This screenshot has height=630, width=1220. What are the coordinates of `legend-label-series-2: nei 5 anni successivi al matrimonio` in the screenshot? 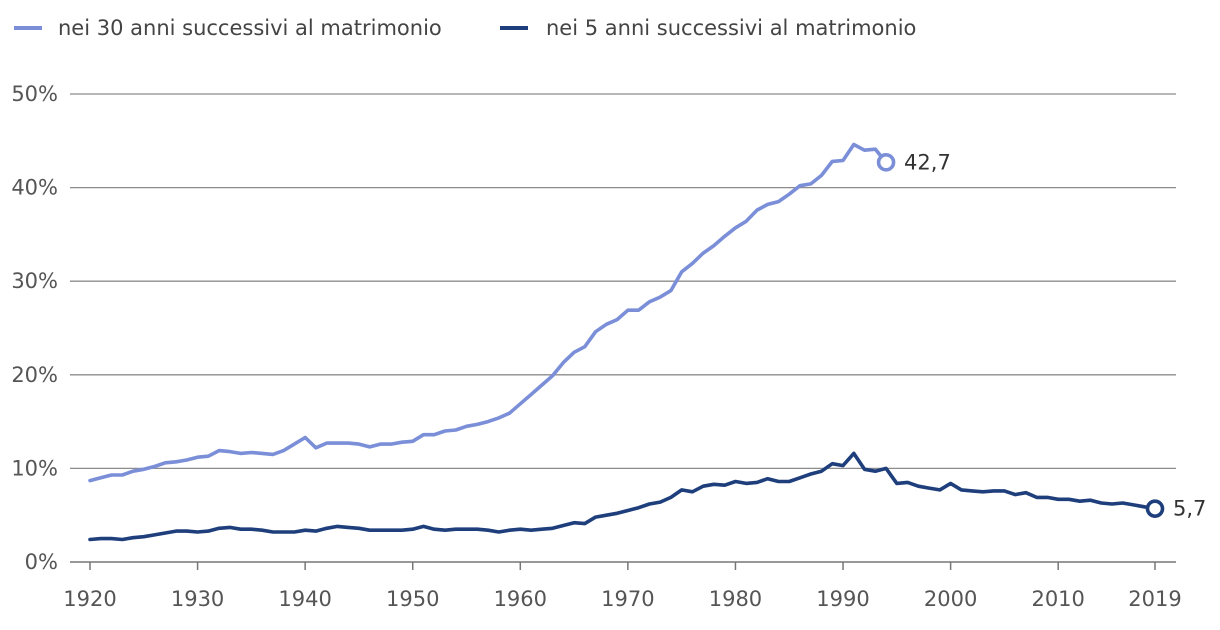 It's located at (731, 28).